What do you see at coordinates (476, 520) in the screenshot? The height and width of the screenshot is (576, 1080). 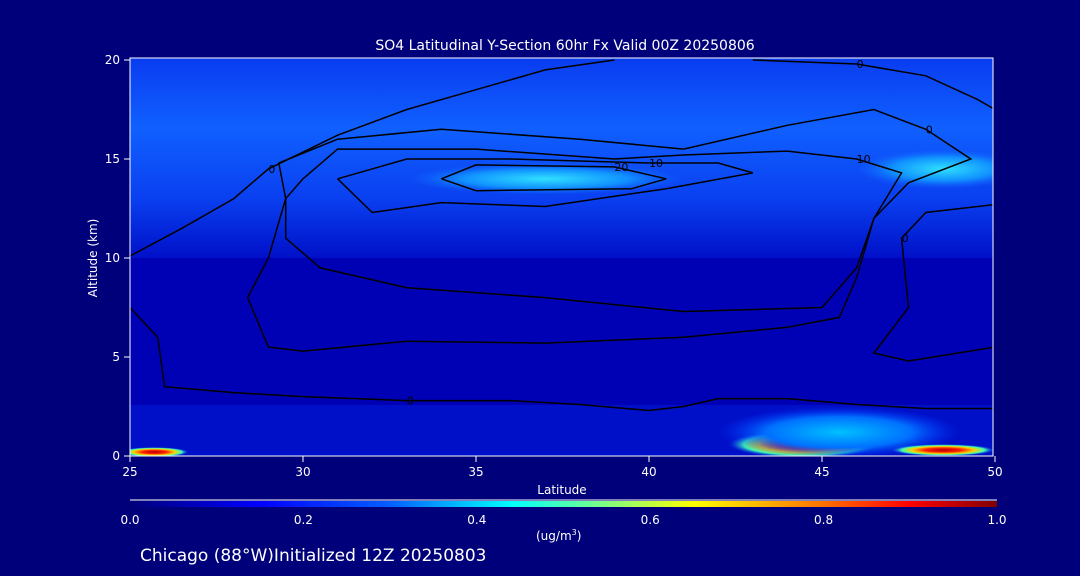 I see `colorbar-tick-label: 0.4` at bounding box center [476, 520].